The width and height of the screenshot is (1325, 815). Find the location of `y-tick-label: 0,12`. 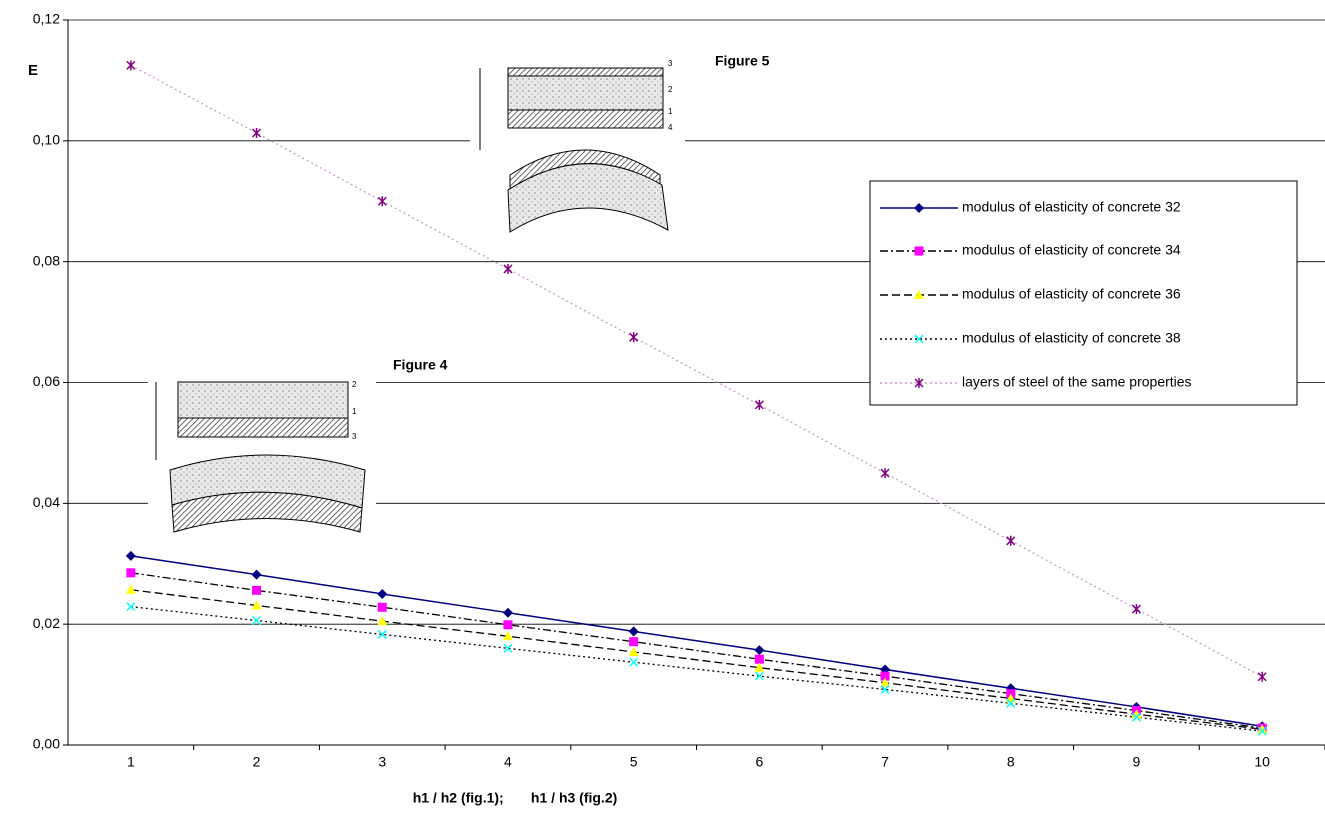

y-tick-label: 0,12 is located at coordinates (46, 19).